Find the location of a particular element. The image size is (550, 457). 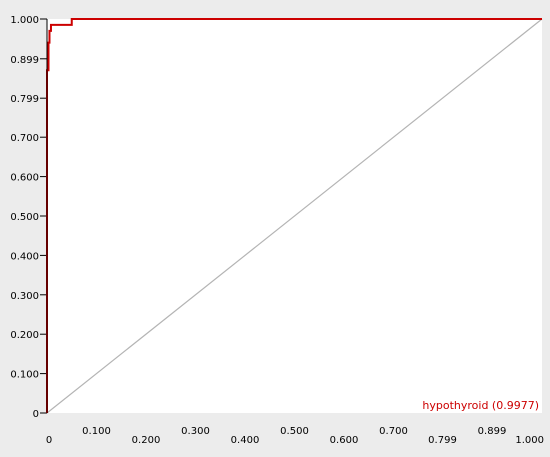

y-tick-label: 0.600 is located at coordinates (24, 178).